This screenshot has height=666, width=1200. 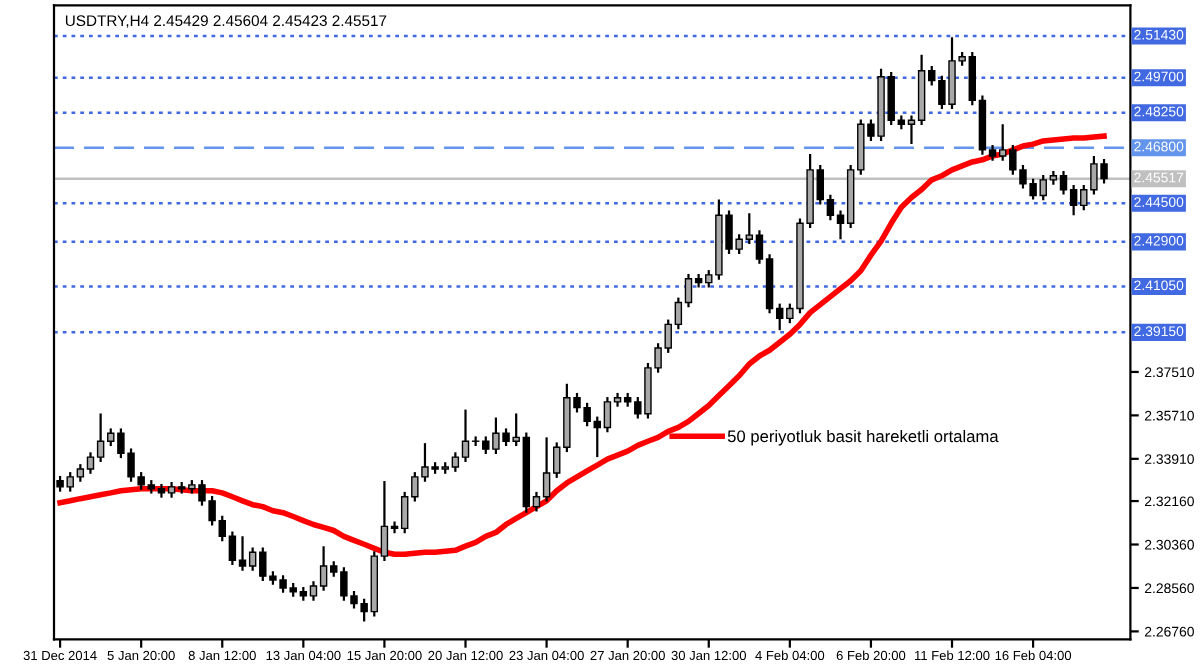 I want to click on series-label: 50 periyotluk basit hareketli ortalama, so click(x=863, y=437).